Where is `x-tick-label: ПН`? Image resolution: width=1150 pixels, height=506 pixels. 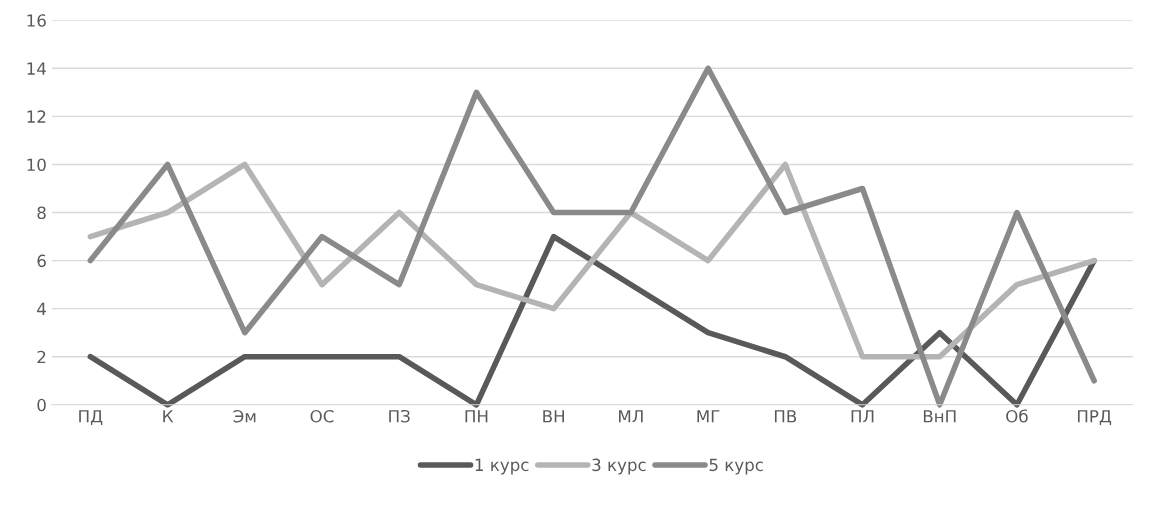 x-tick-label: ПН is located at coordinates (476, 416).